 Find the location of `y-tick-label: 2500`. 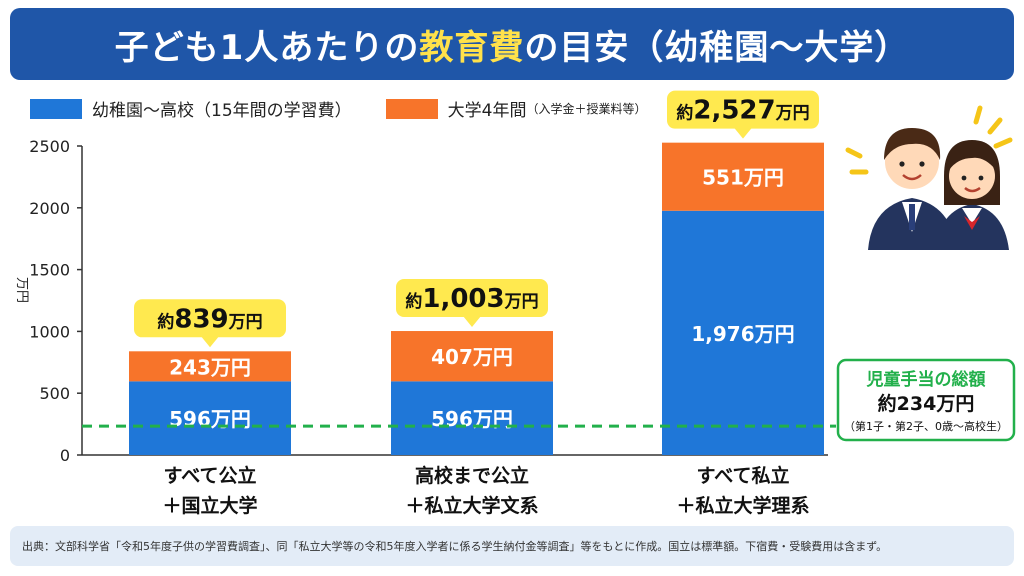

y-tick-label: 2500 is located at coordinates (49, 146).